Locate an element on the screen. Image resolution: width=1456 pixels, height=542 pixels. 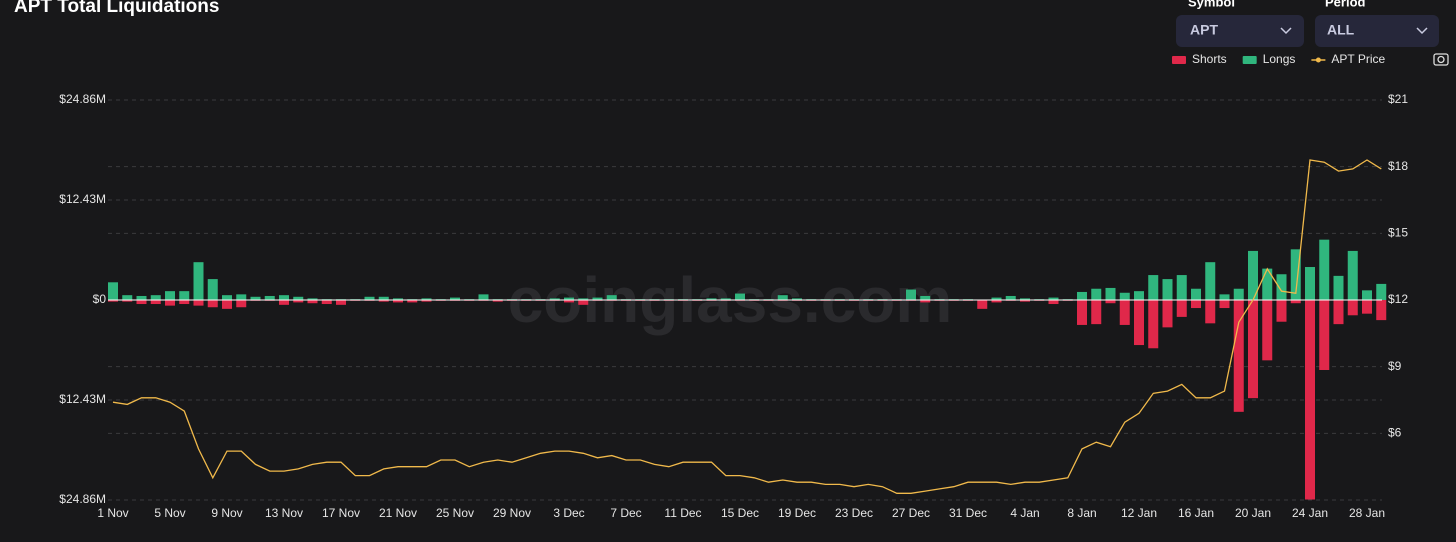
chart-title: APT Total Liquidations is located at coordinates (116, 8).